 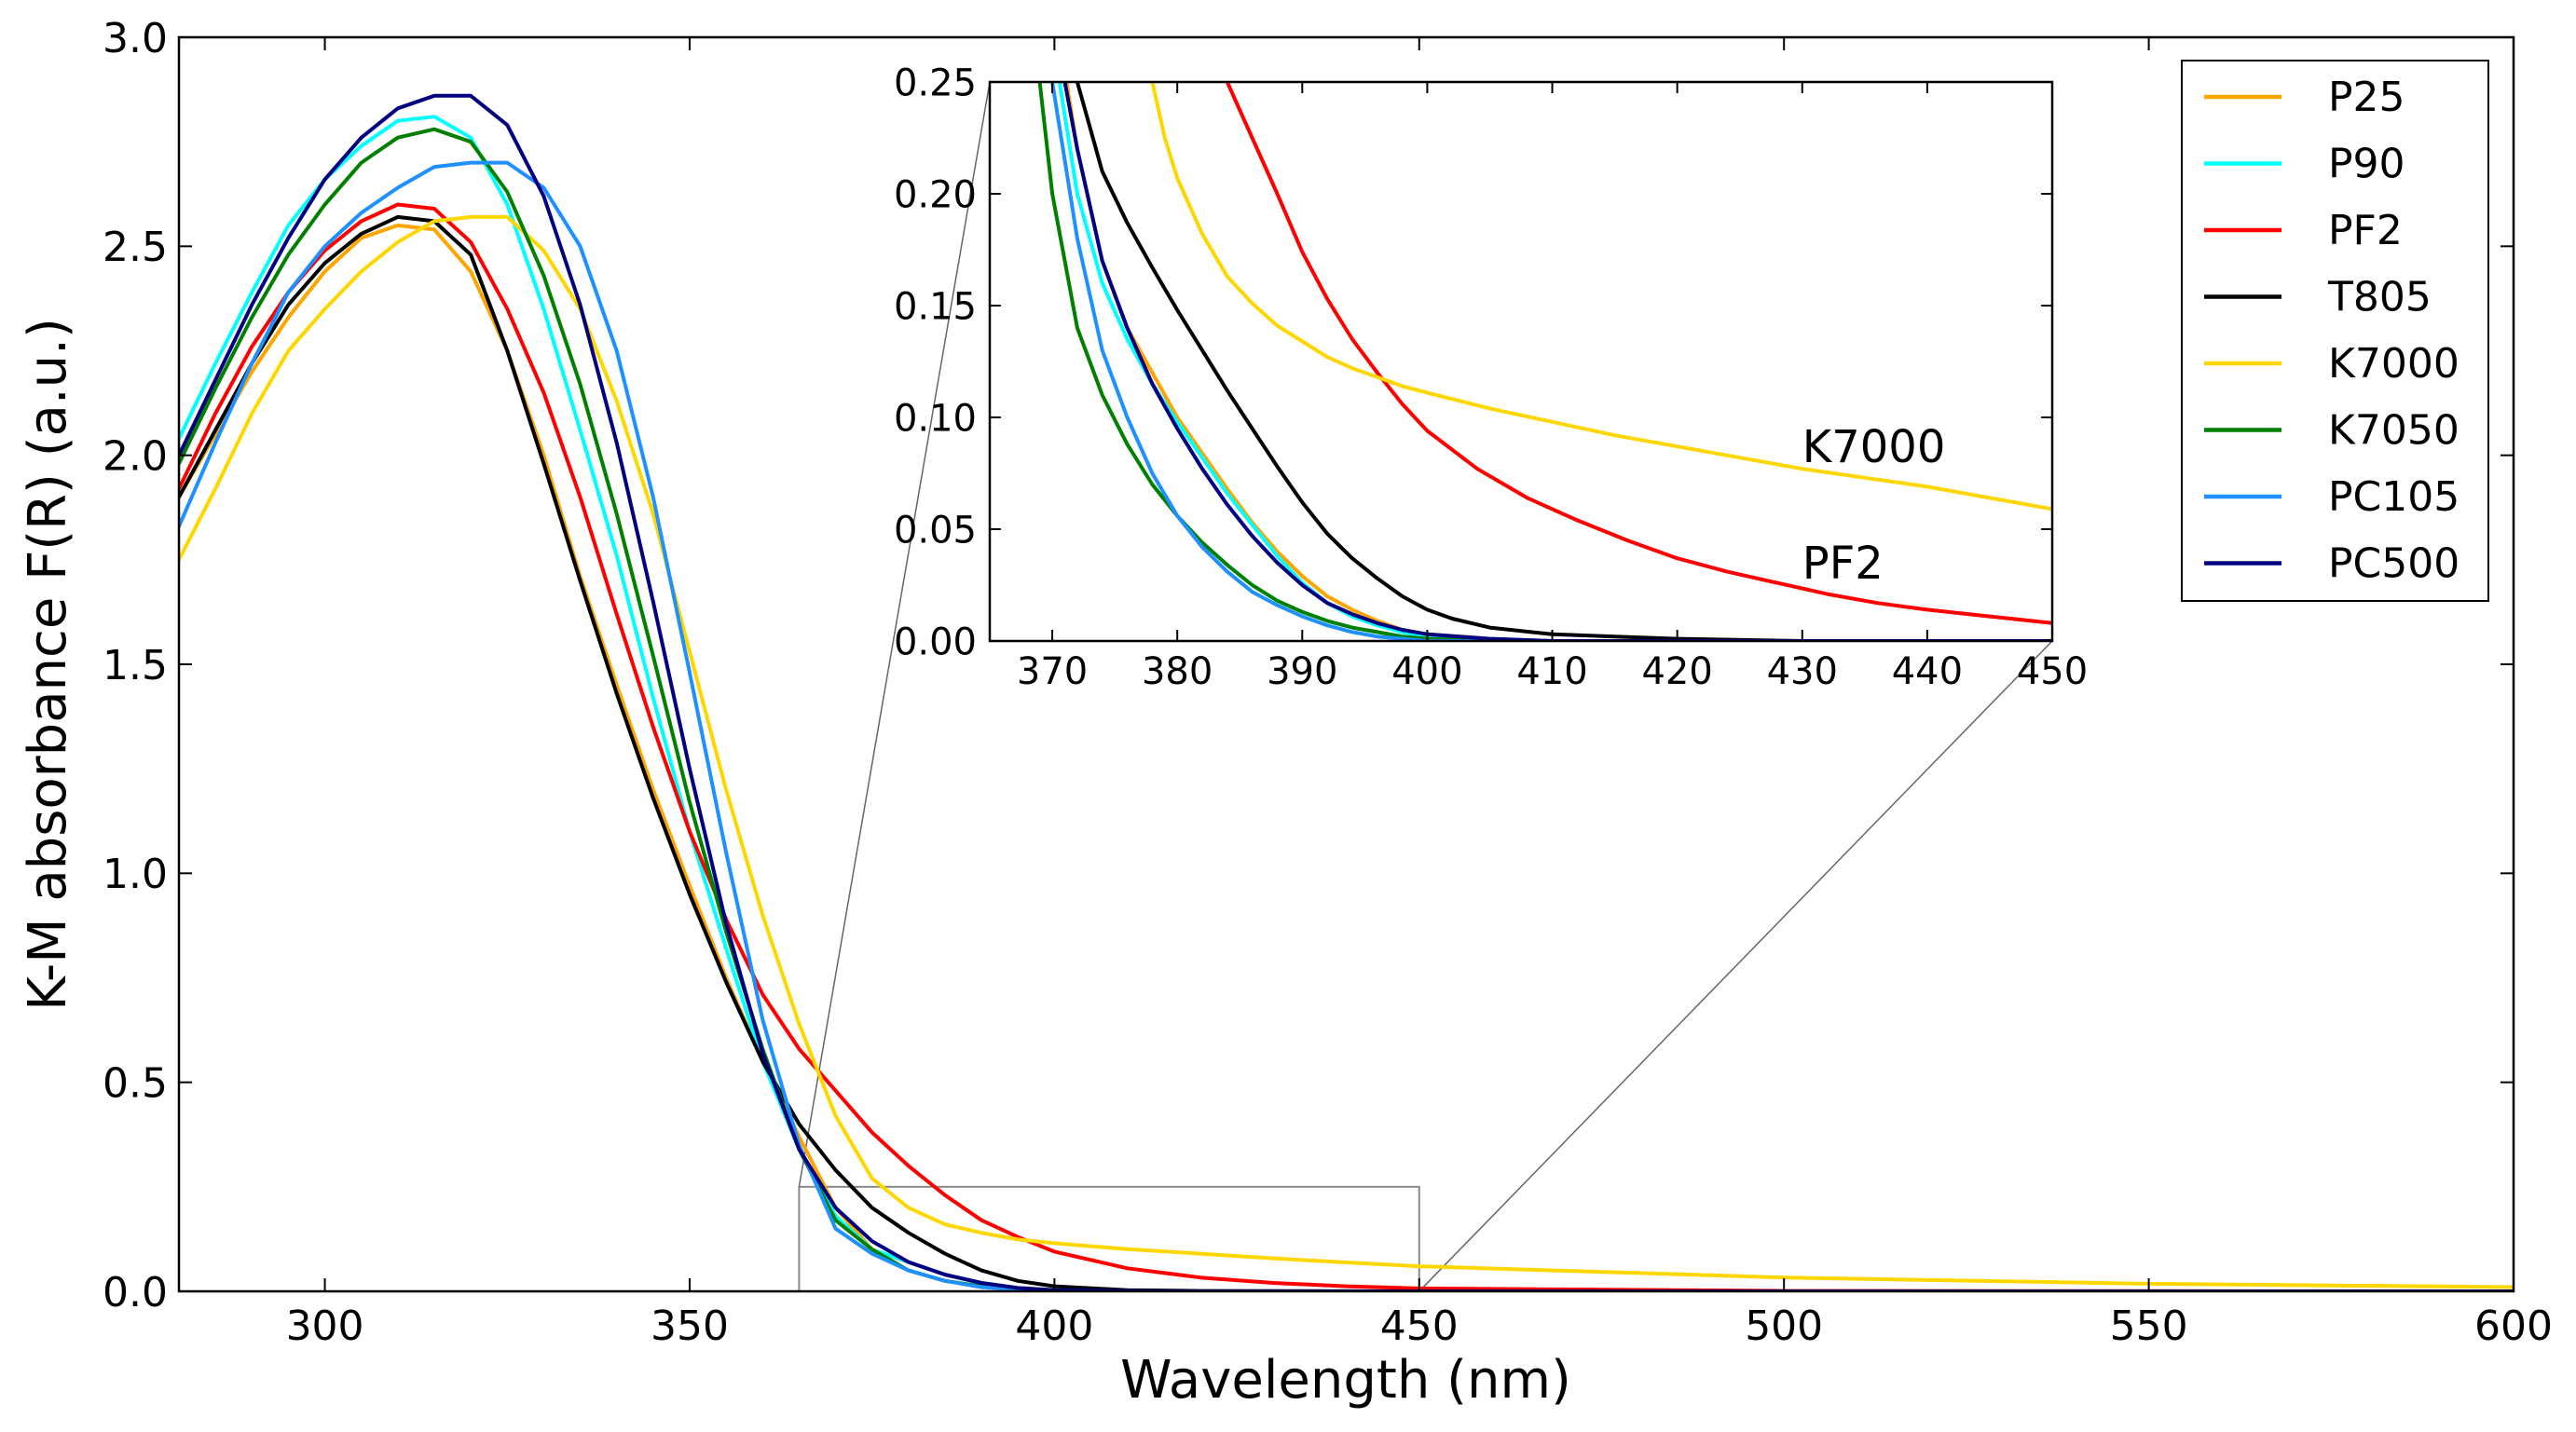 What do you see at coordinates (135, 1084) in the screenshot?
I see `main-y-tick-label: 0.5` at bounding box center [135, 1084].